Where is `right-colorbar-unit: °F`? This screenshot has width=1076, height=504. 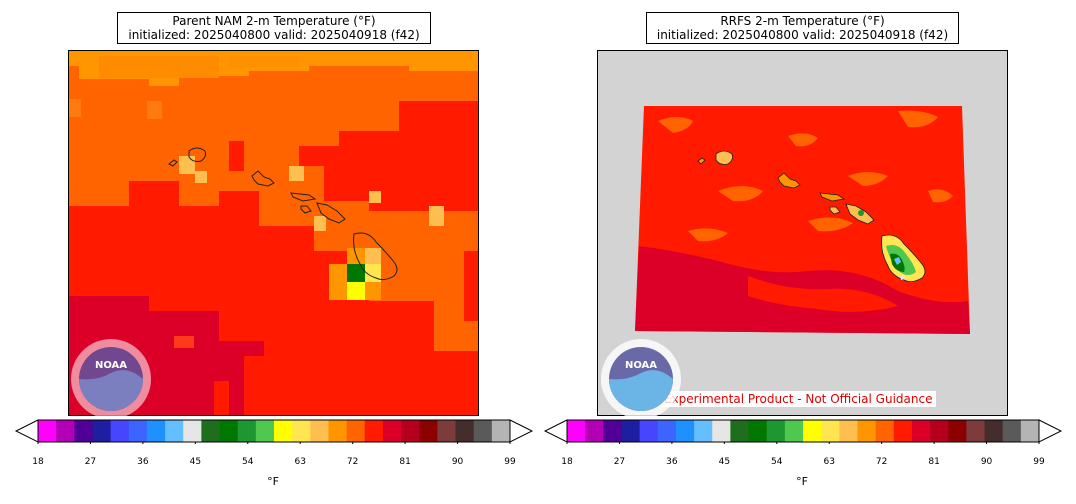 right-colorbar-unit: °F is located at coordinates (802, 481).